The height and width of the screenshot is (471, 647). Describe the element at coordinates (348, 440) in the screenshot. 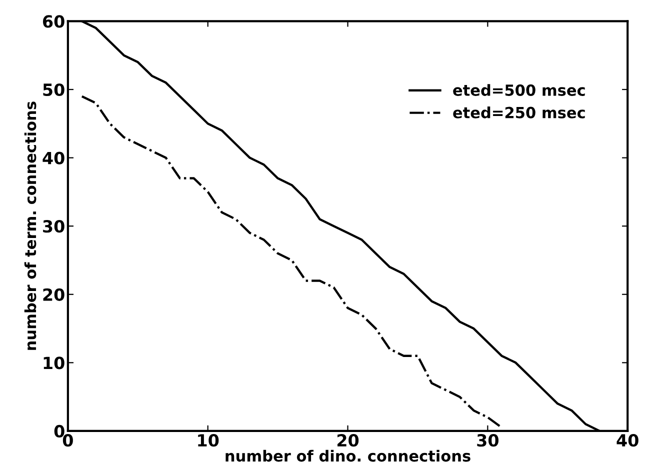

I see `x-tick-label: 20` at that location.